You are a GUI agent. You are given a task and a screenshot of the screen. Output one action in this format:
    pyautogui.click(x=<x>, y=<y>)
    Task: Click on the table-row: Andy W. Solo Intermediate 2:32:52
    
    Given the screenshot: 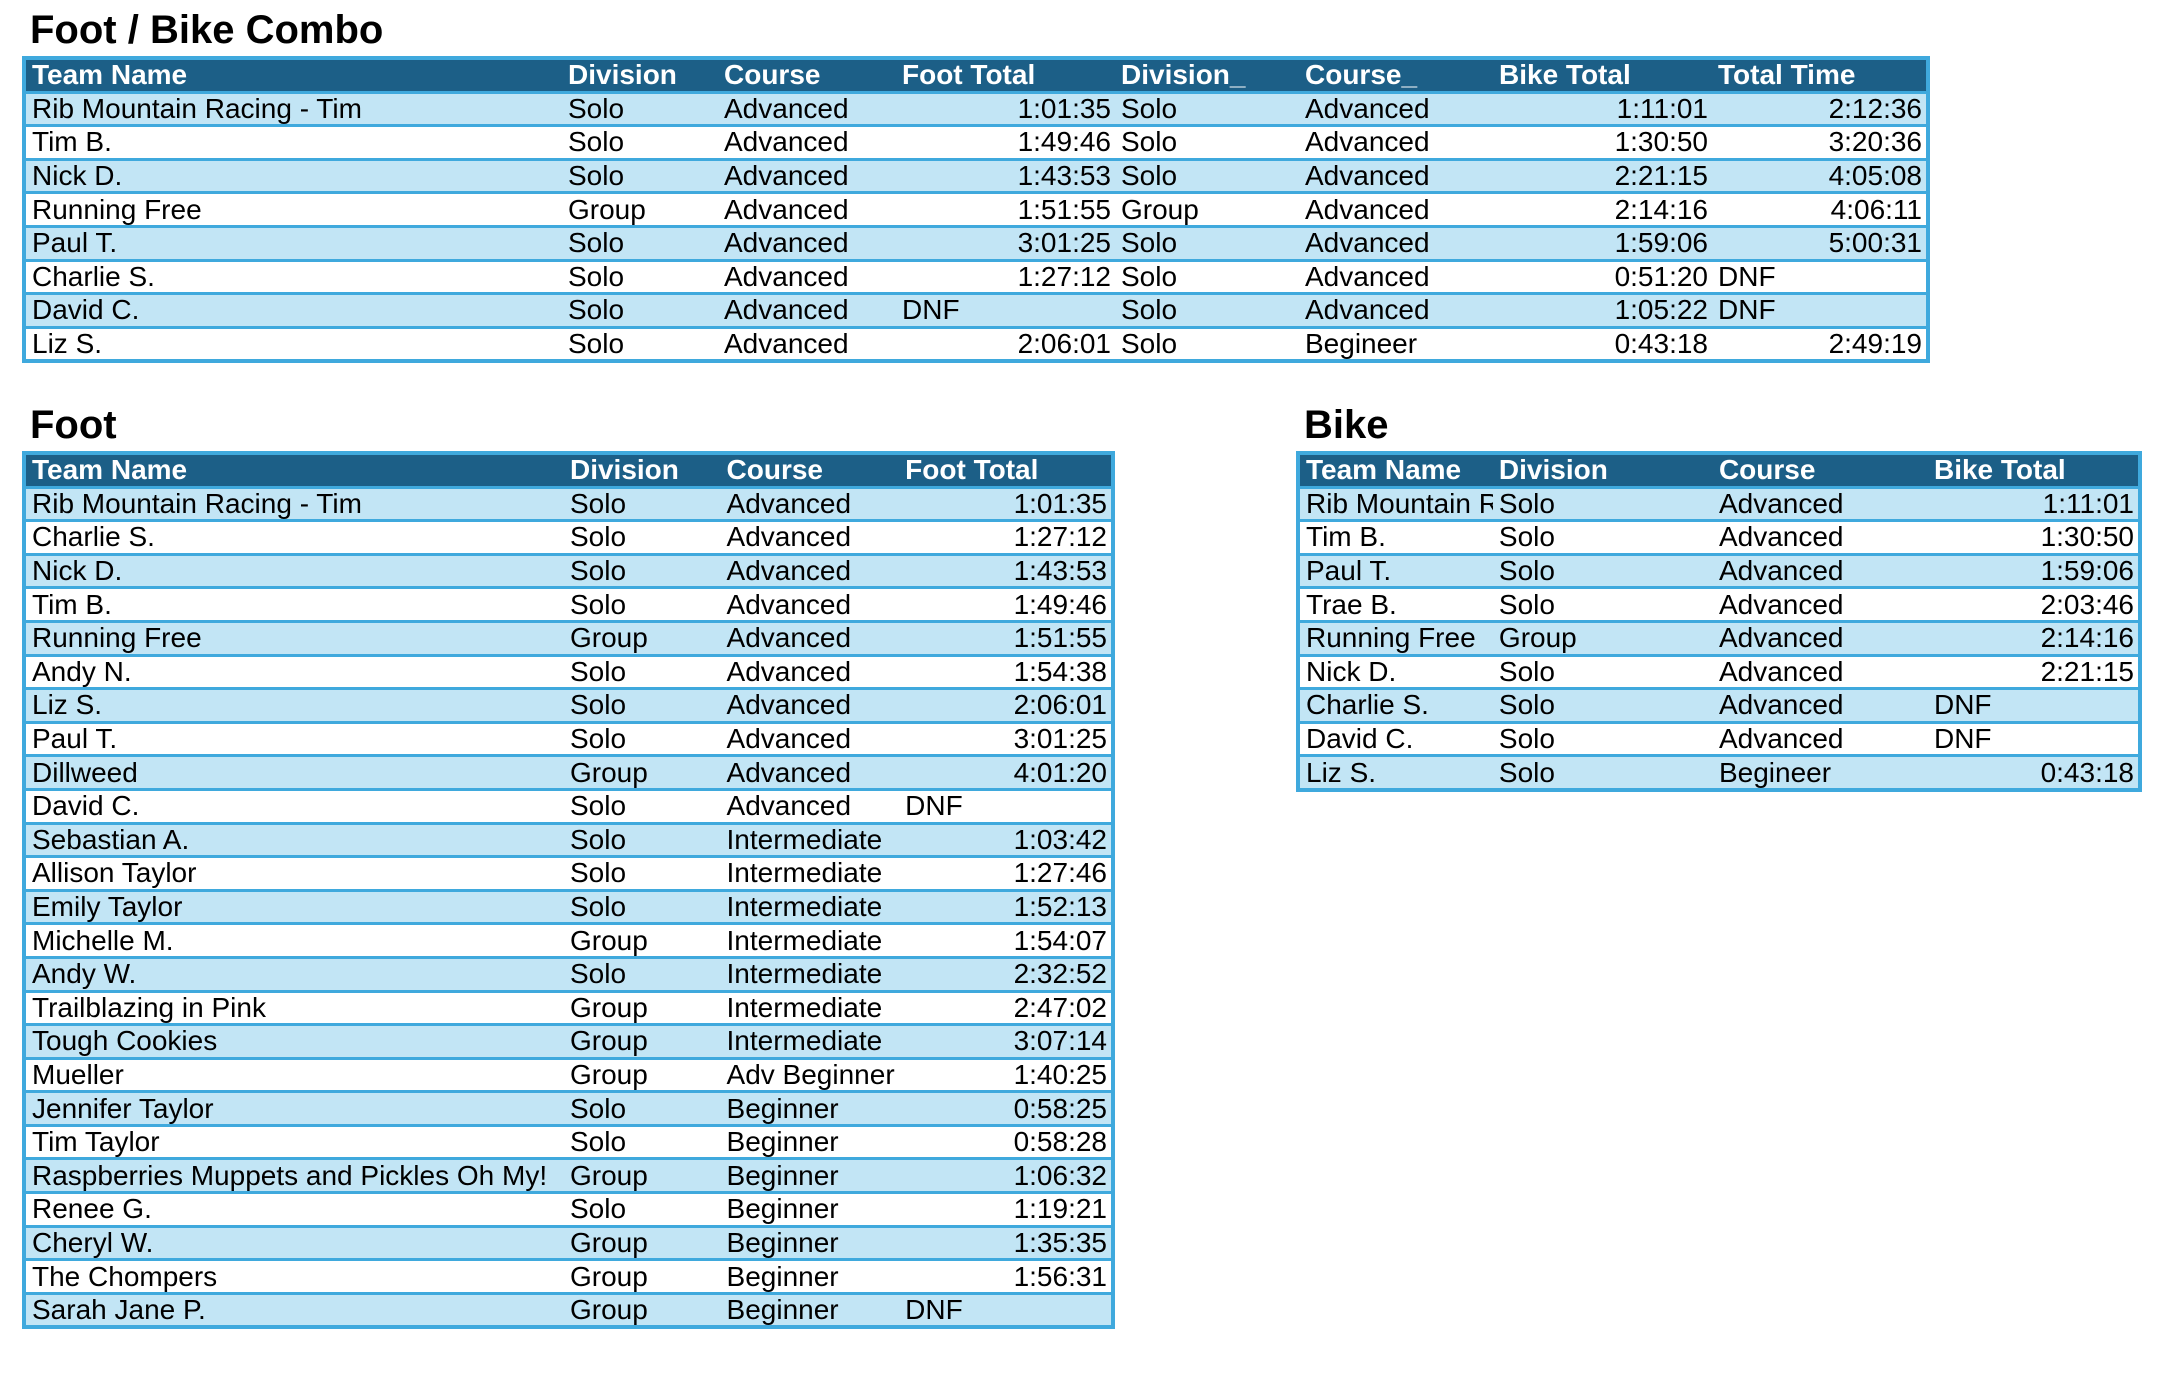 What is the action you would take?
    pyautogui.click(x=568, y=975)
    